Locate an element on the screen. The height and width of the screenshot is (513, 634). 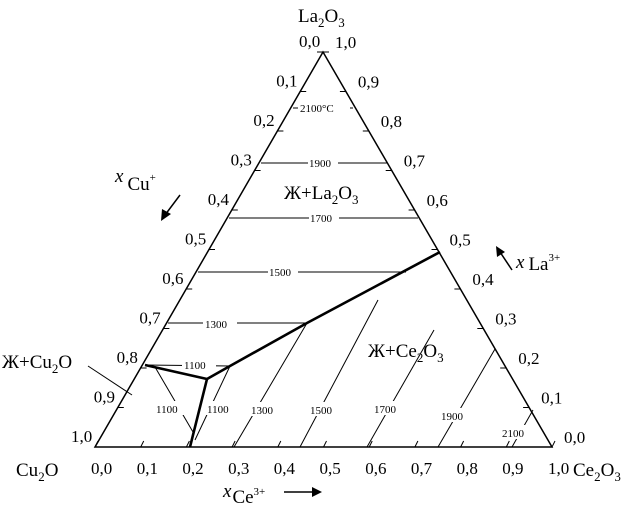
boundary-cu2o is located at coordinates (176, 372).